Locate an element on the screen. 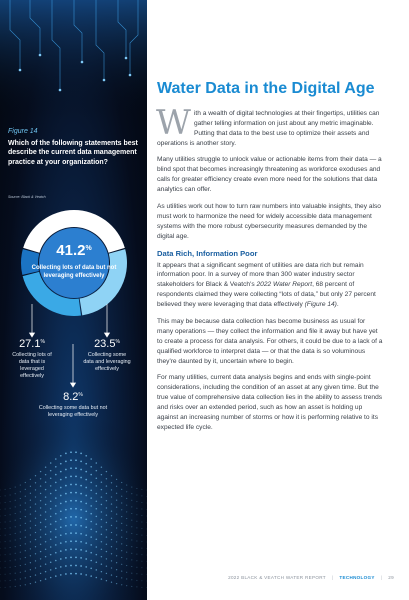  figure-source: Source: Black & Veatch is located at coordinates (27, 197).